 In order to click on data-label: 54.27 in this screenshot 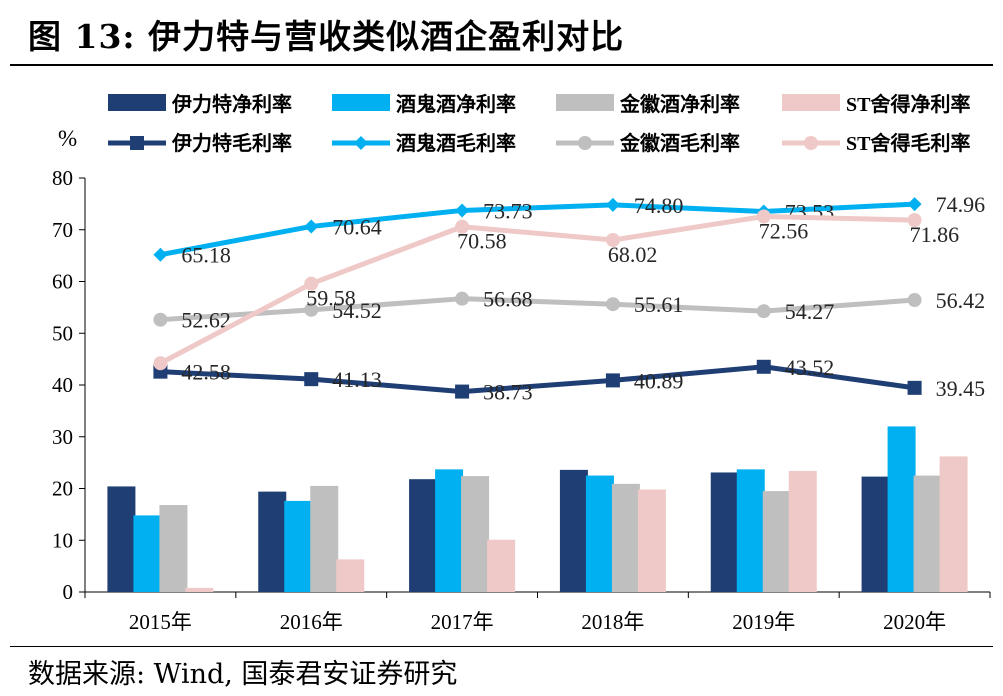, I will do `click(810, 311)`.